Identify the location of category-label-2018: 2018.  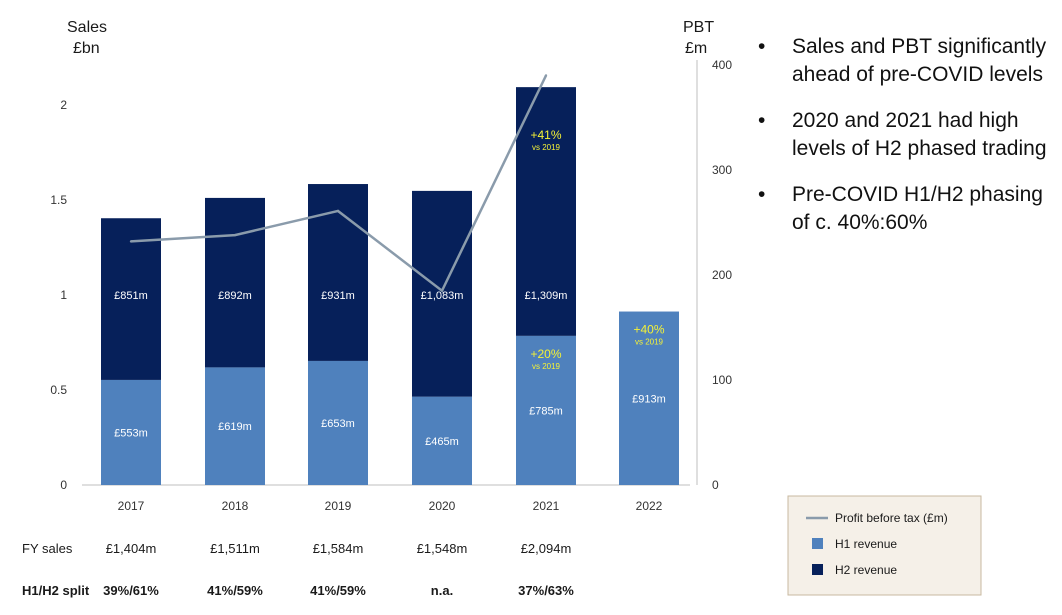
(235, 506).